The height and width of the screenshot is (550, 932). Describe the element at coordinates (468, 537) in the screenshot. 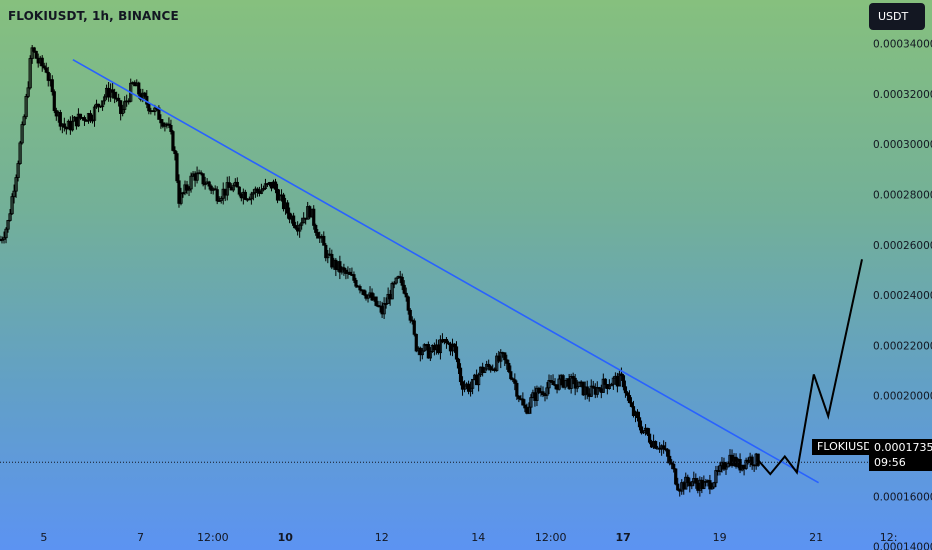

I see `x-axis: 5 7 12:00 10 12 14 12:00 17 19 21 12:` at that location.